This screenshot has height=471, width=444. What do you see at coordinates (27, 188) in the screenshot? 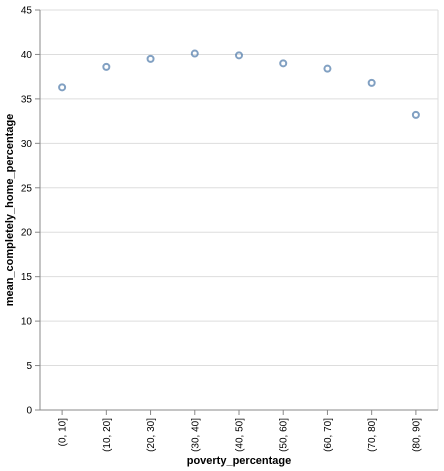
I see `y-tick-label: 25` at bounding box center [27, 188].